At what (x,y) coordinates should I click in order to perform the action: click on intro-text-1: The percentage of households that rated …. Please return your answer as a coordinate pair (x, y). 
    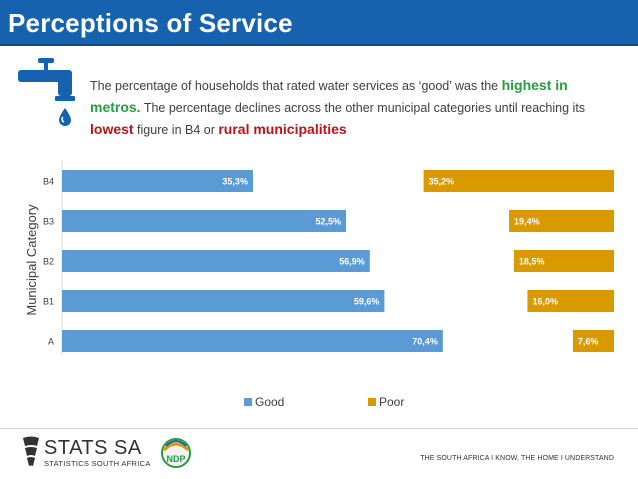
    Looking at the image, I should click on (296, 86).